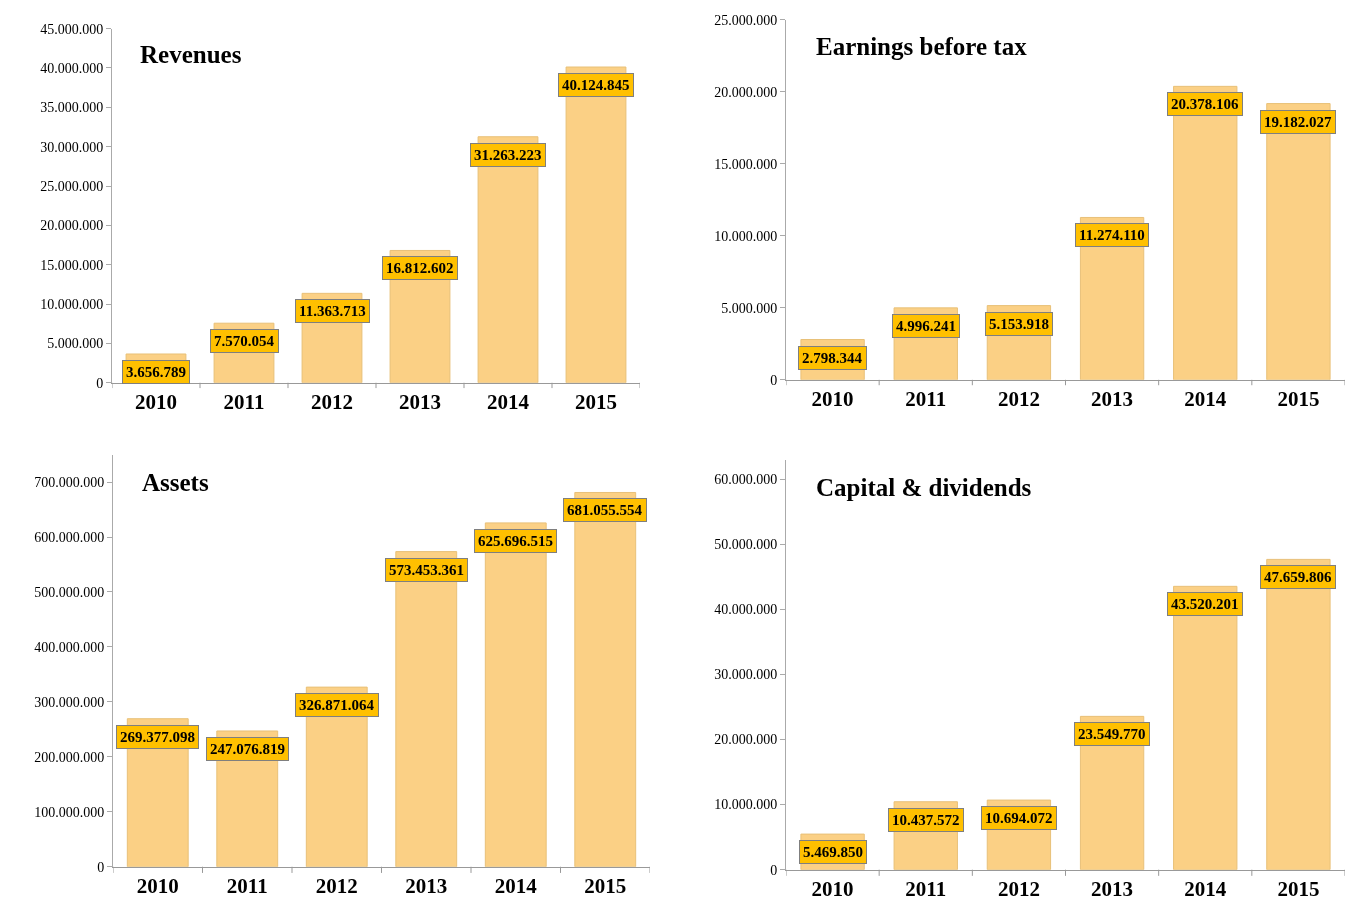 This screenshot has width=1352, height=920. Describe the element at coordinates (515, 541) in the screenshot. I see `data-label: 625.696.515` at that location.